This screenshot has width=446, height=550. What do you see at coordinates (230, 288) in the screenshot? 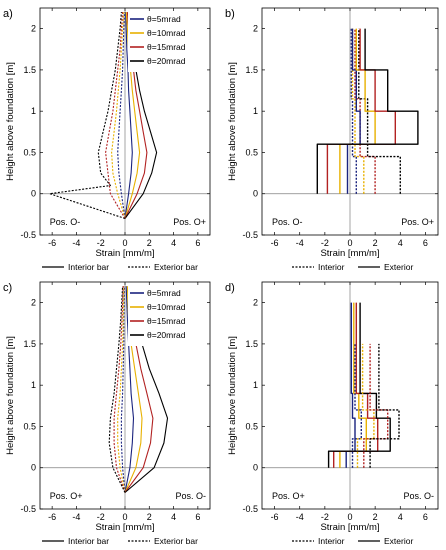
I see `panel-label: d)` at bounding box center [230, 288].